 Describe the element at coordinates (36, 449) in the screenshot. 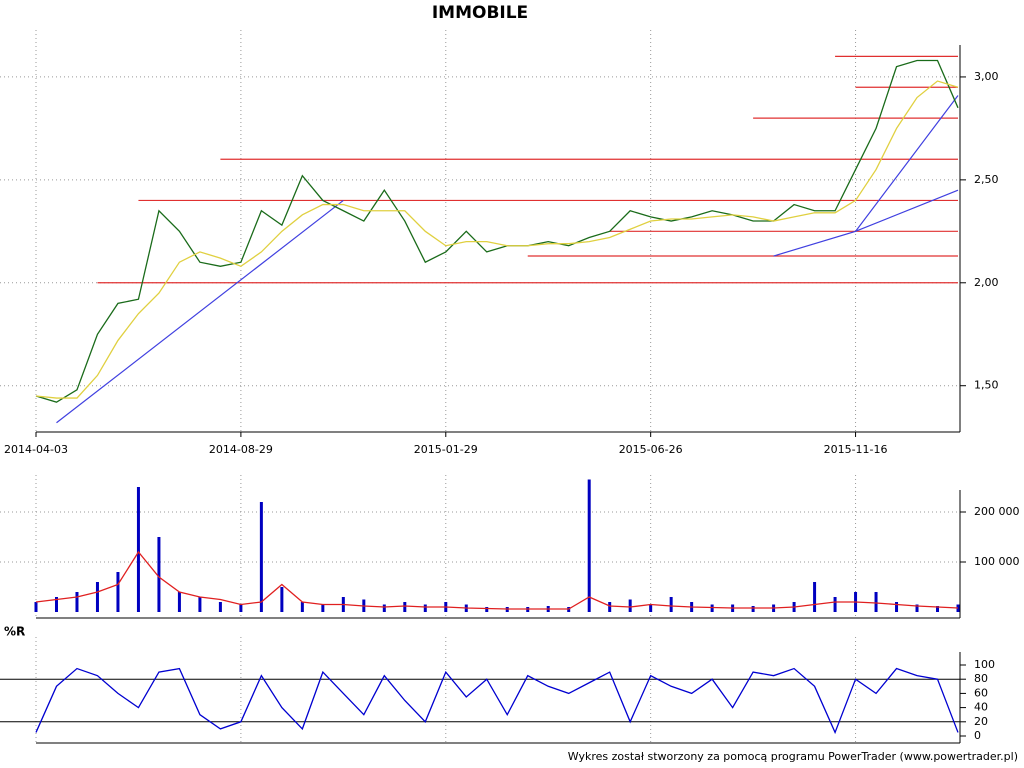

I see `x-tick-label: 2014-04-03` at that location.